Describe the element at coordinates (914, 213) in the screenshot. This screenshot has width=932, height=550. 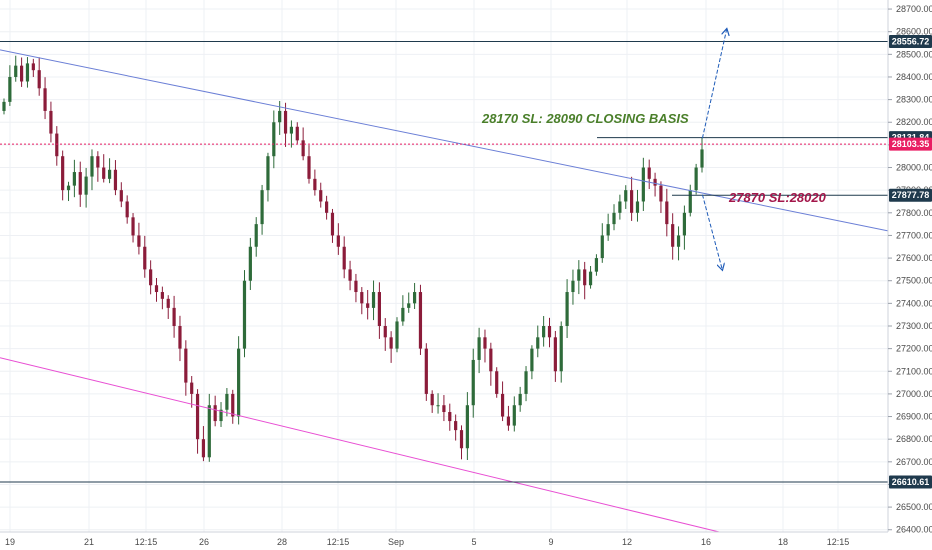
I see `price-tick-label: 27800.00` at that location.